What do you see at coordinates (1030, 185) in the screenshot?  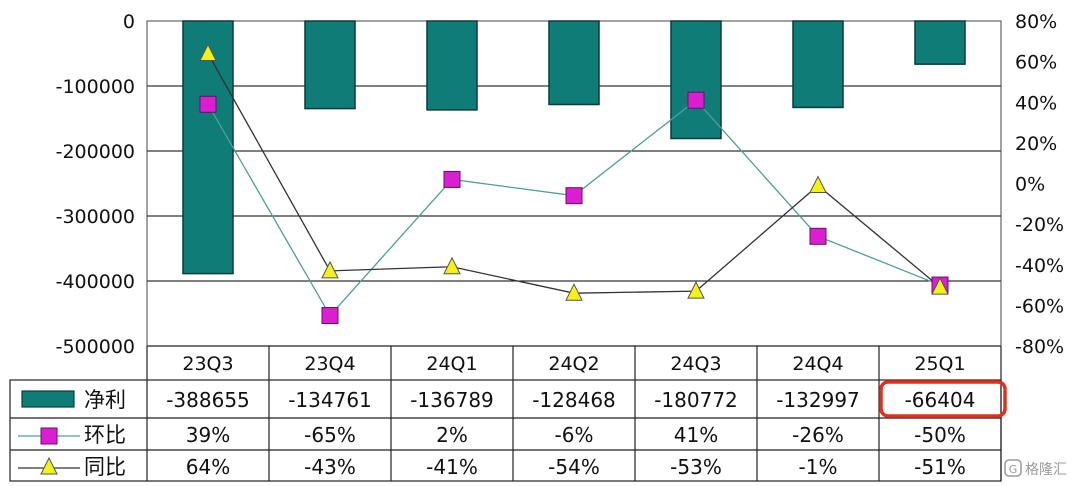 I see `y-right-tick-label: 0%` at bounding box center [1030, 185].